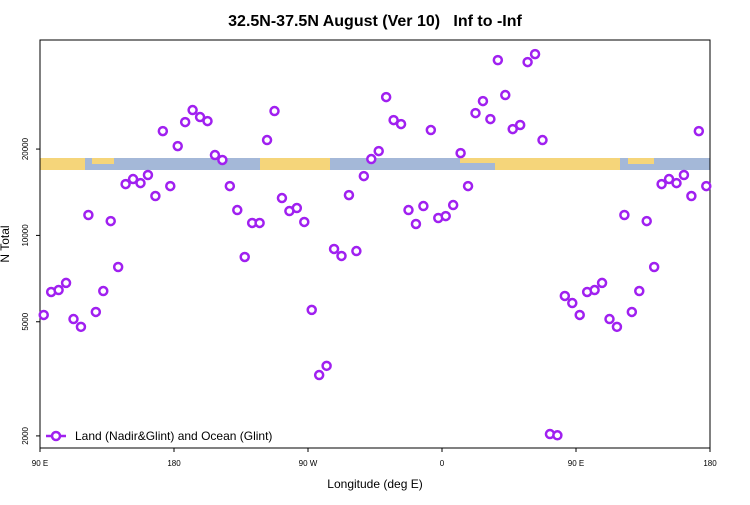  What do you see at coordinates (56, 436) in the screenshot?
I see `legend-marker` at bounding box center [56, 436].